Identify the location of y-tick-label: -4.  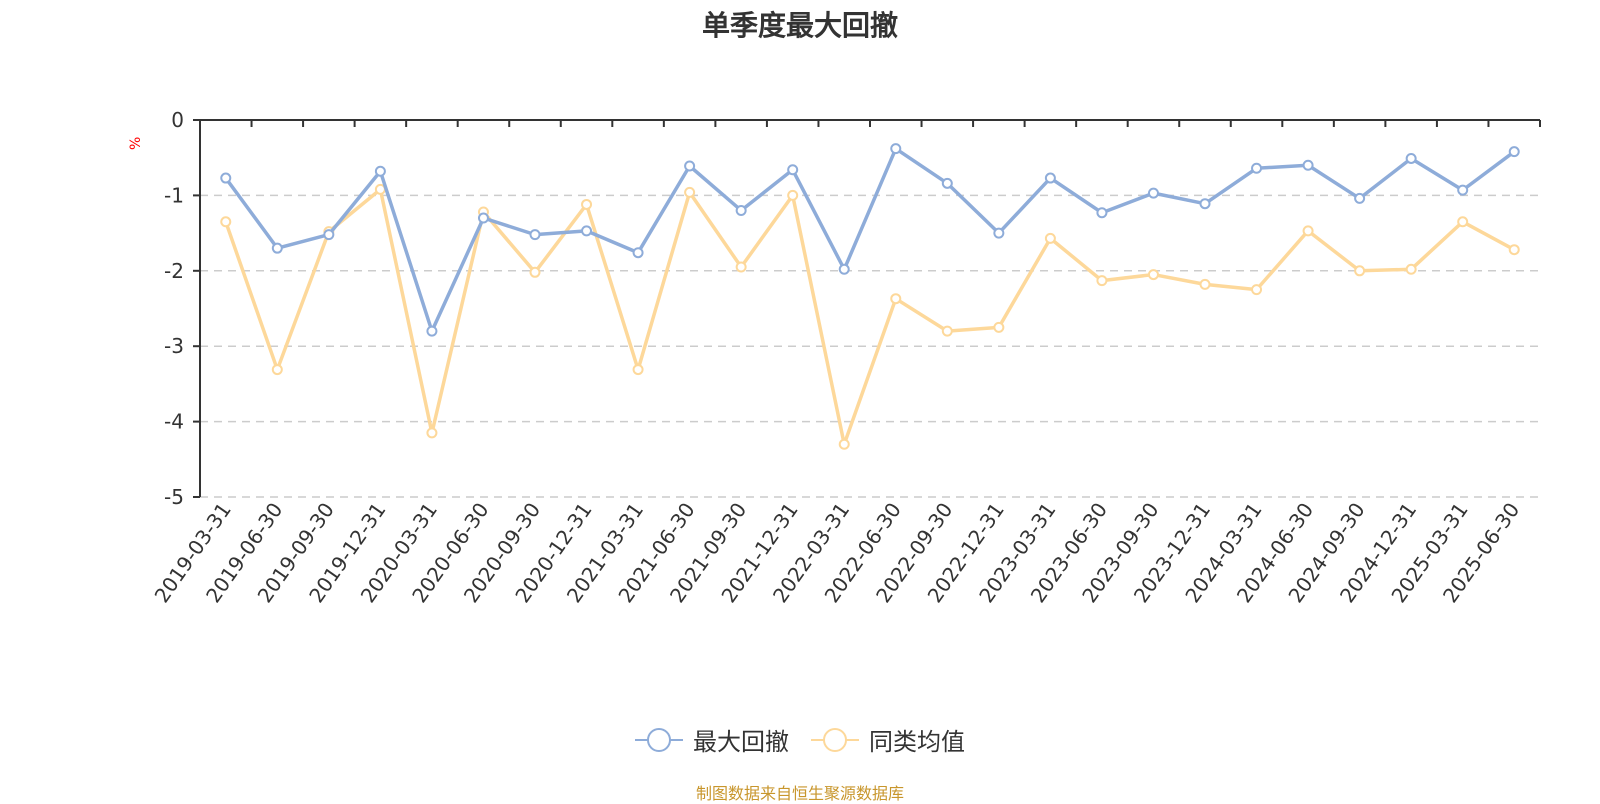
(174, 422).